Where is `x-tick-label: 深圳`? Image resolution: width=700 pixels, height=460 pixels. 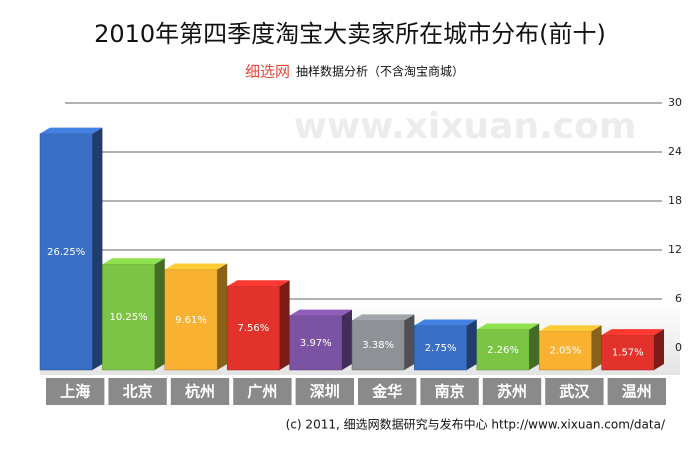
x-tick-label: 深圳 is located at coordinates (325, 392).